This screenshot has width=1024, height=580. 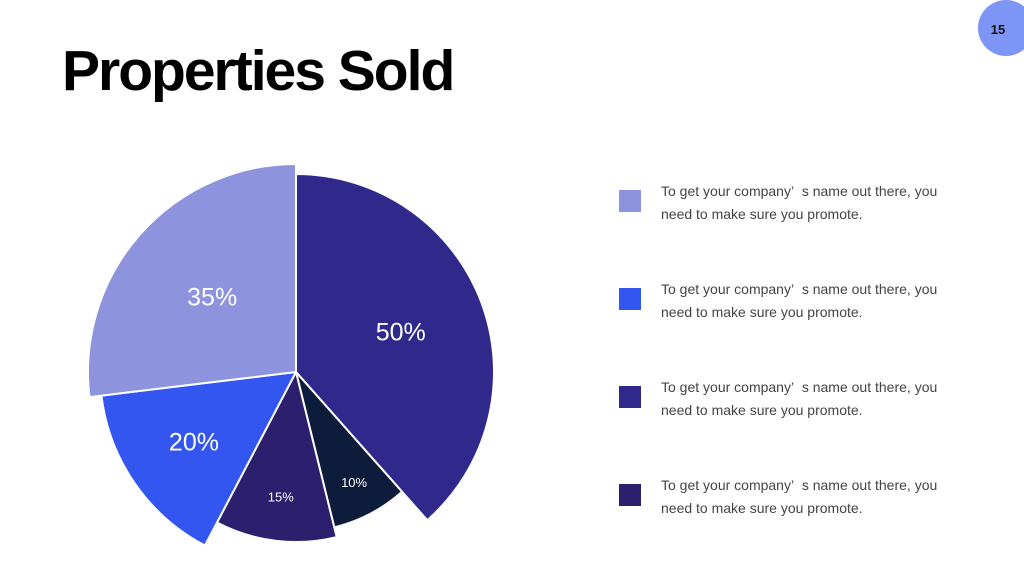 I want to click on pie-slice-label: 20%, so click(x=194, y=442).